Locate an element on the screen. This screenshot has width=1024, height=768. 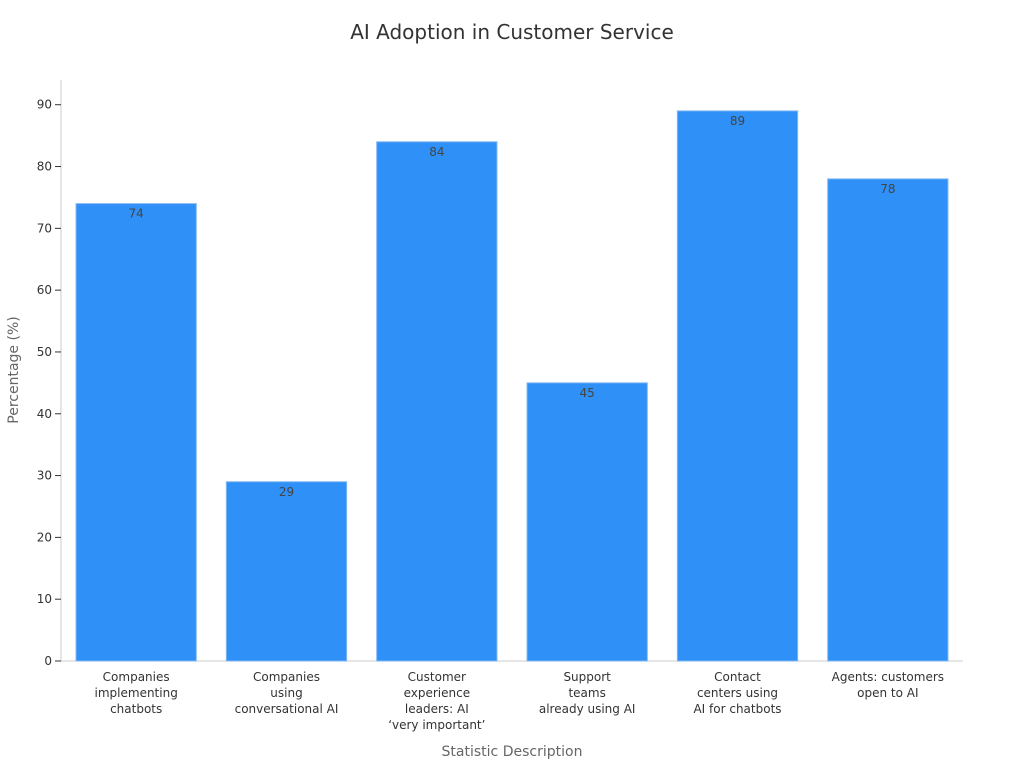
x-tick-label-line: Support is located at coordinates (587, 677).